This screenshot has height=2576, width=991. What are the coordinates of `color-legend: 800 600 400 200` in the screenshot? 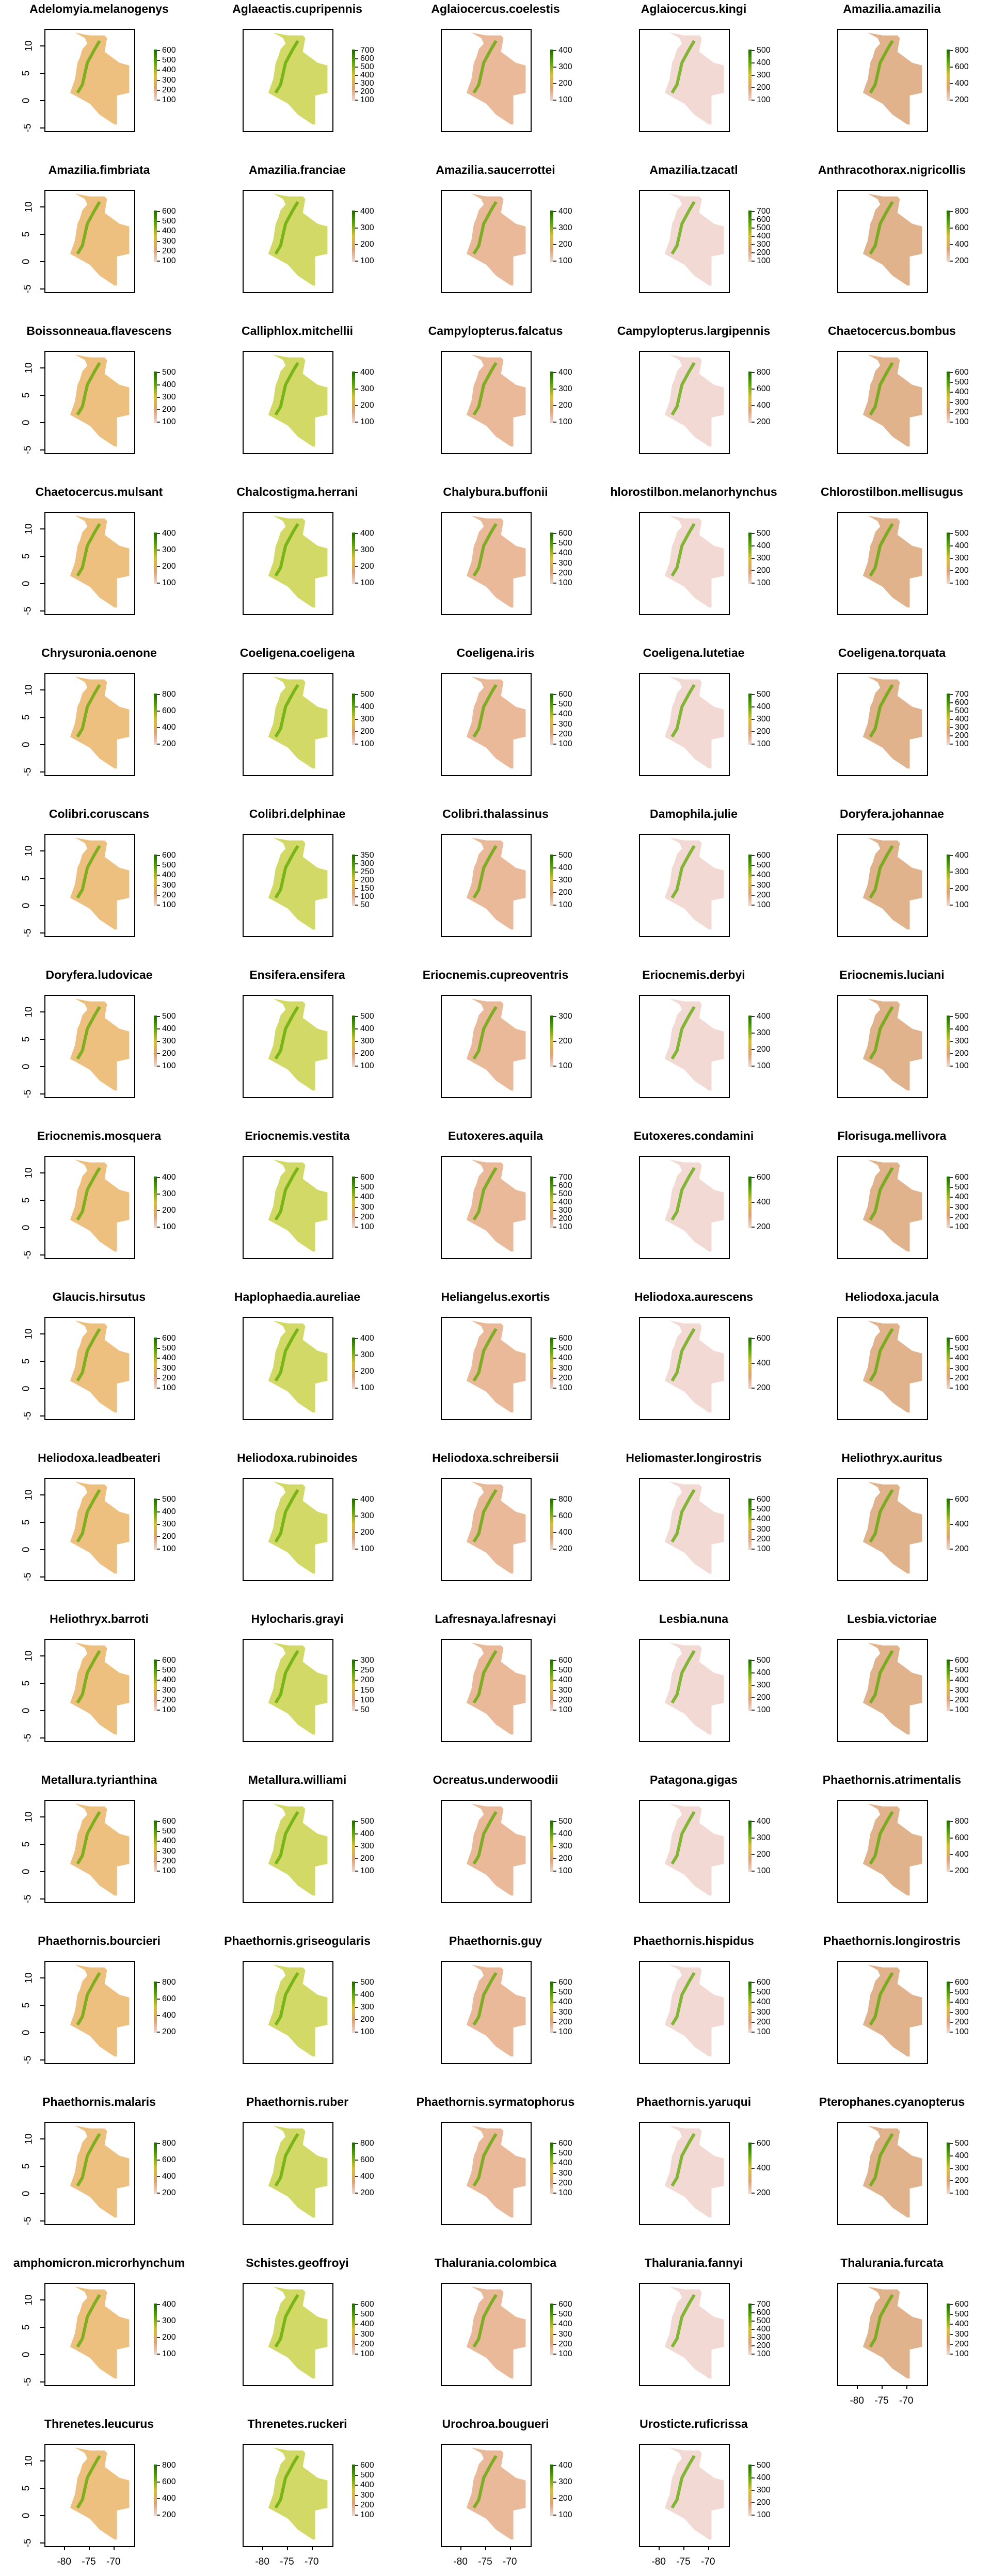 It's located at (174, 723).